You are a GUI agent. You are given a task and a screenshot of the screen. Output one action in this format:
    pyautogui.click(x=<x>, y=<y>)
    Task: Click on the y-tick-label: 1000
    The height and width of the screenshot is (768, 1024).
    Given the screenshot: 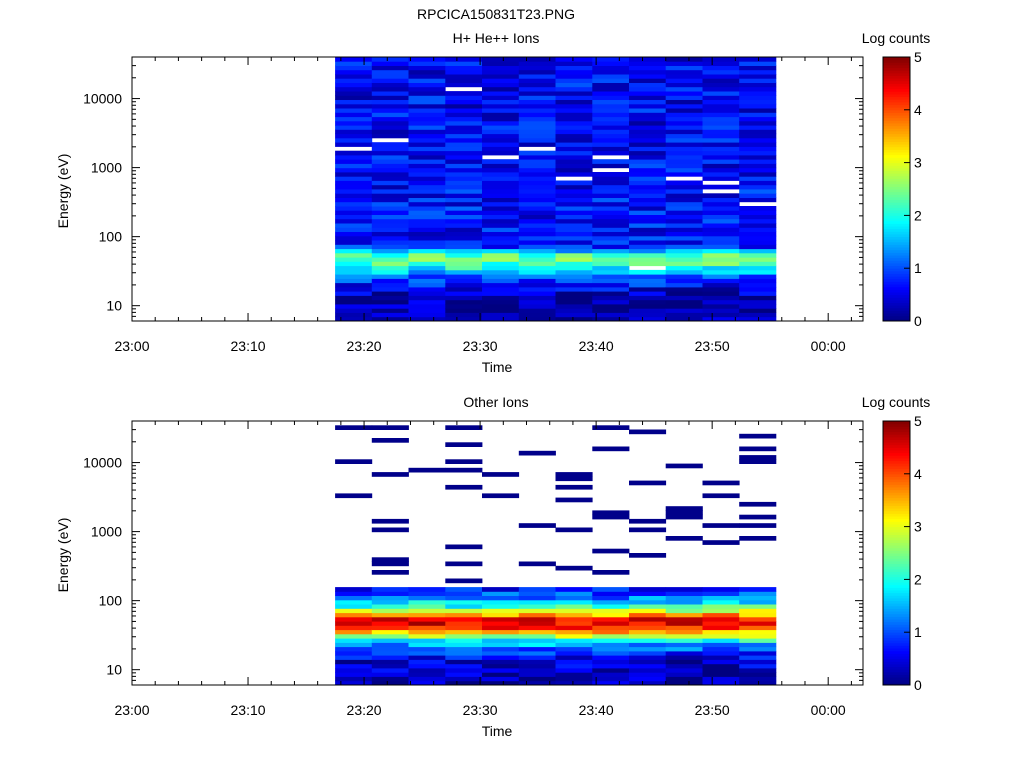 What is the action you would take?
    pyautogui.click(x=106, y=532)
    